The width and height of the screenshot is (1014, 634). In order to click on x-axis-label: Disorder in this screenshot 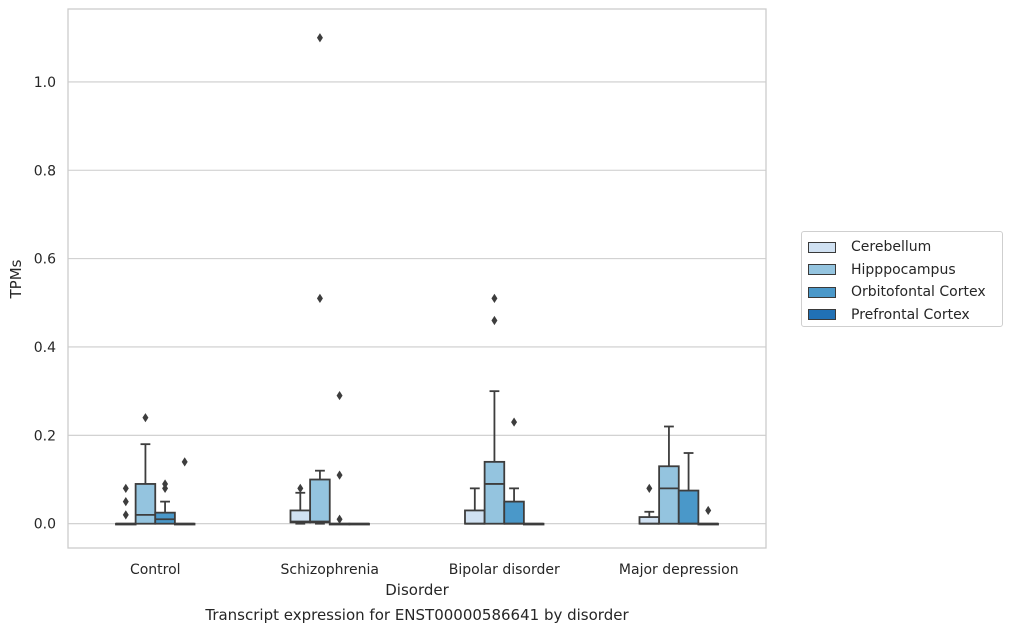, I will do `click(417, 590)`.